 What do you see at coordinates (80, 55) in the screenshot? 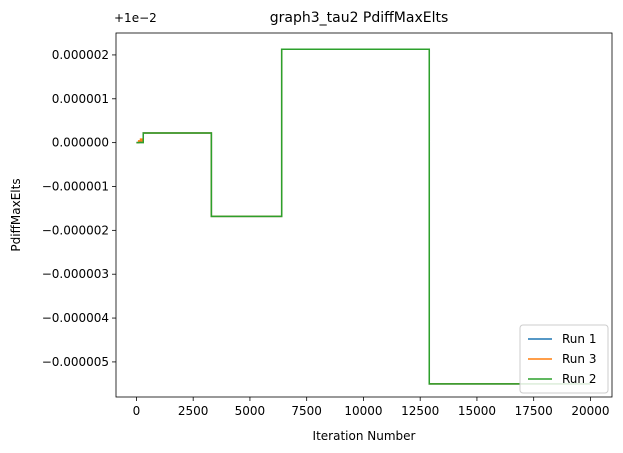
I see `y-tick-label: 0.000002` at bounding box center [80, 55].